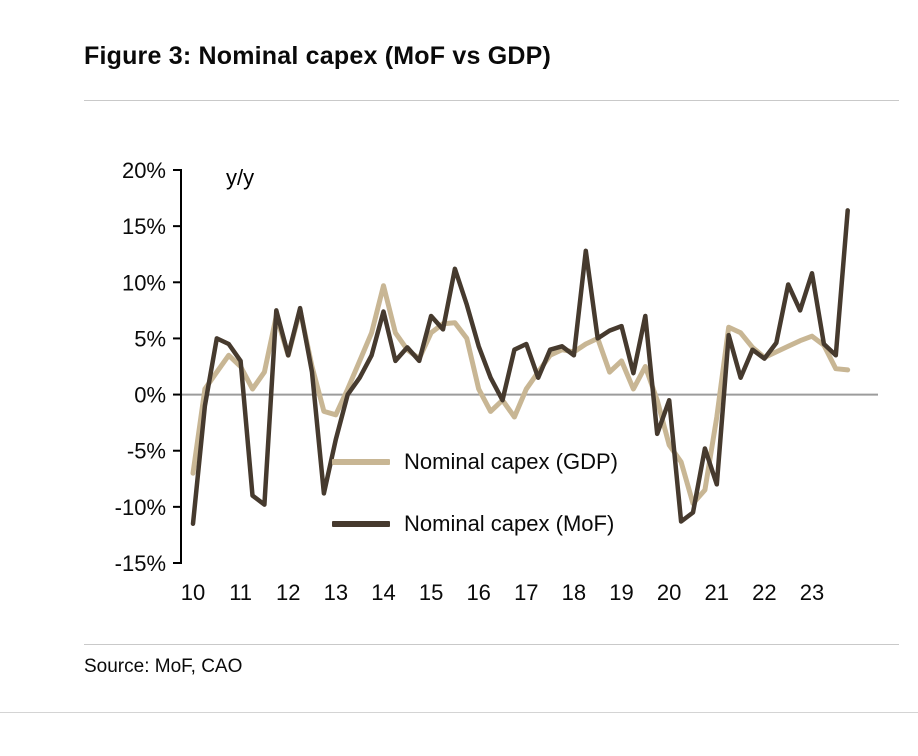 The image size is (918, 756). What do you see at coordinates (491, 100) in the screenshot?
I see `title-divider` at bounding box center [491, 100].